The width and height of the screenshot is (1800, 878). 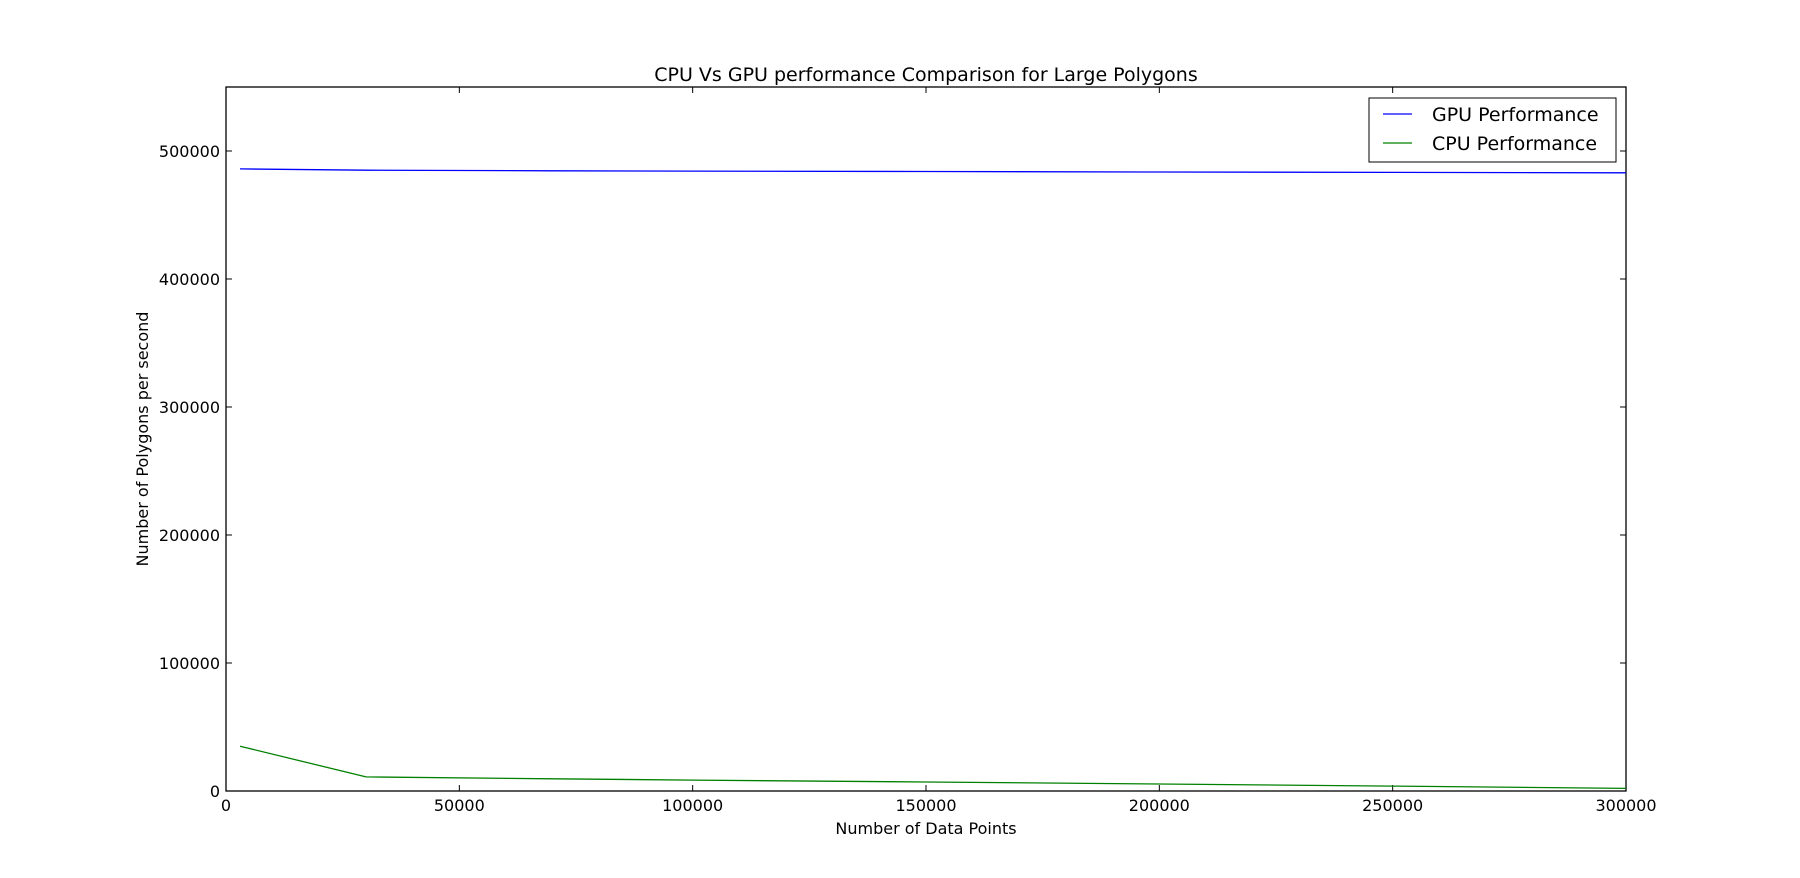 What do you see at coordinates (692, 805) in the screenshot?
I see `x-tick-label: 100000` at bounding box center [692, 805].